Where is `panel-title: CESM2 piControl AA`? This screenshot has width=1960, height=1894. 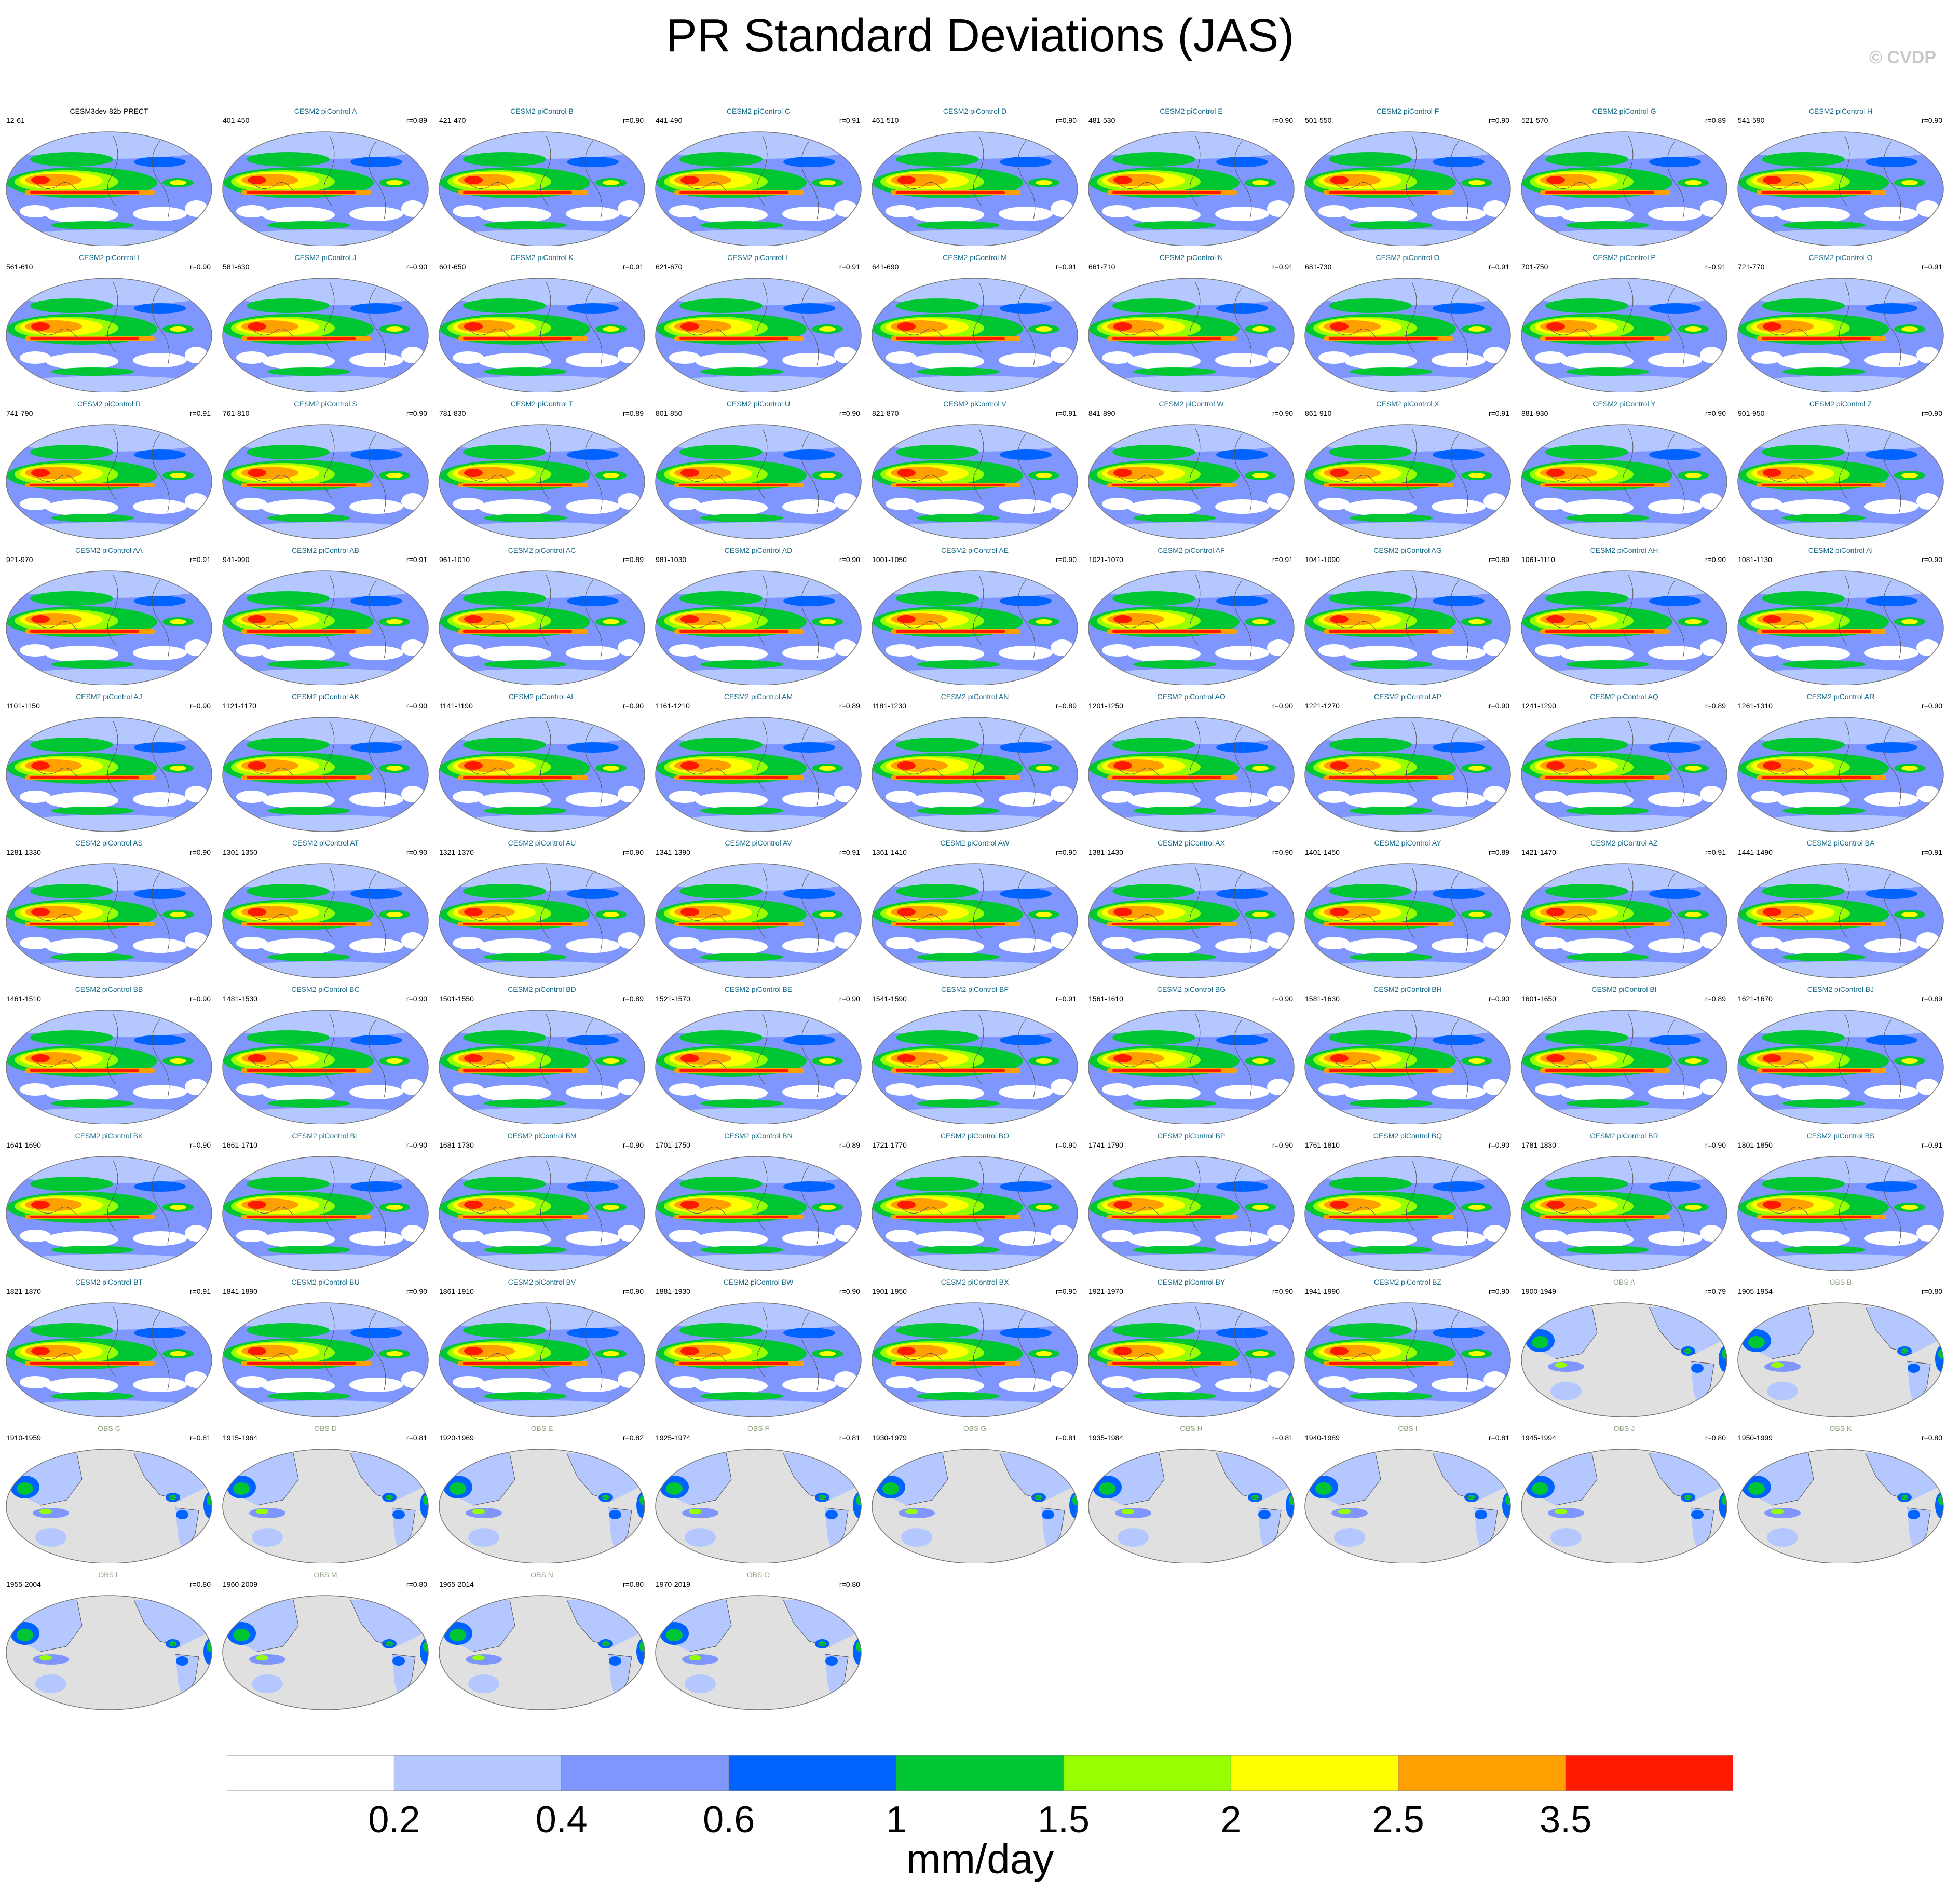
panel-title: CESM2 piControl AA is located at coordinates (109, 550).